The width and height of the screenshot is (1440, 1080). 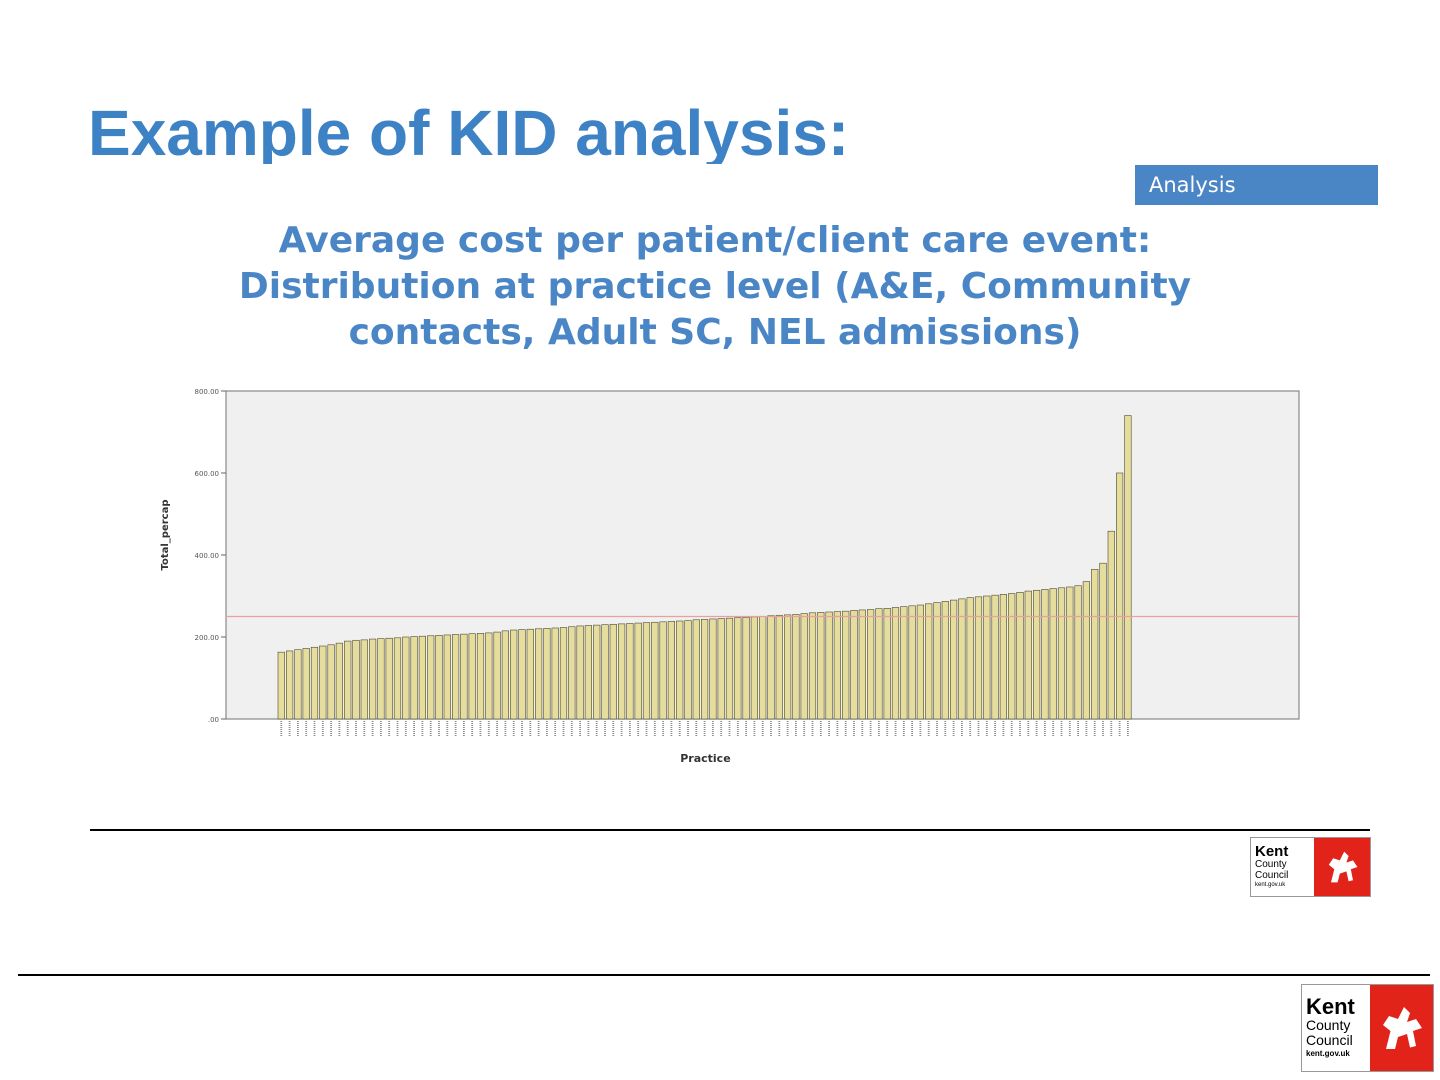 What do you see at coordinates (213, 720) in the screenshot?
I see `y-tick-label: .00` at bounding box center [213, 720].